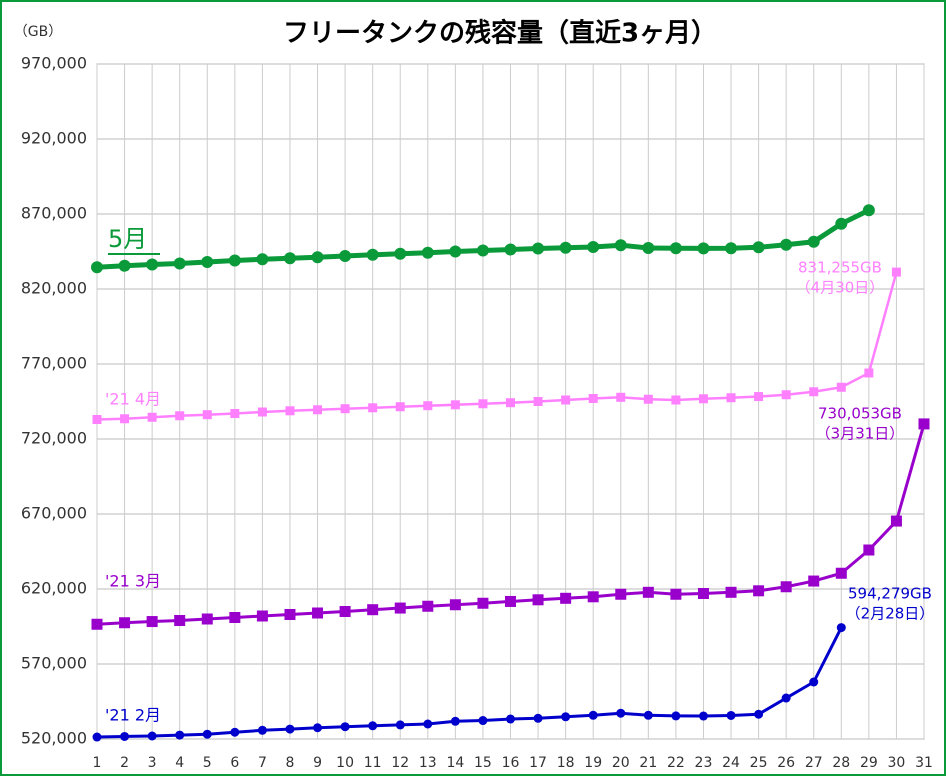  I want to click on x-tick-label: 21, so click(648, 763).